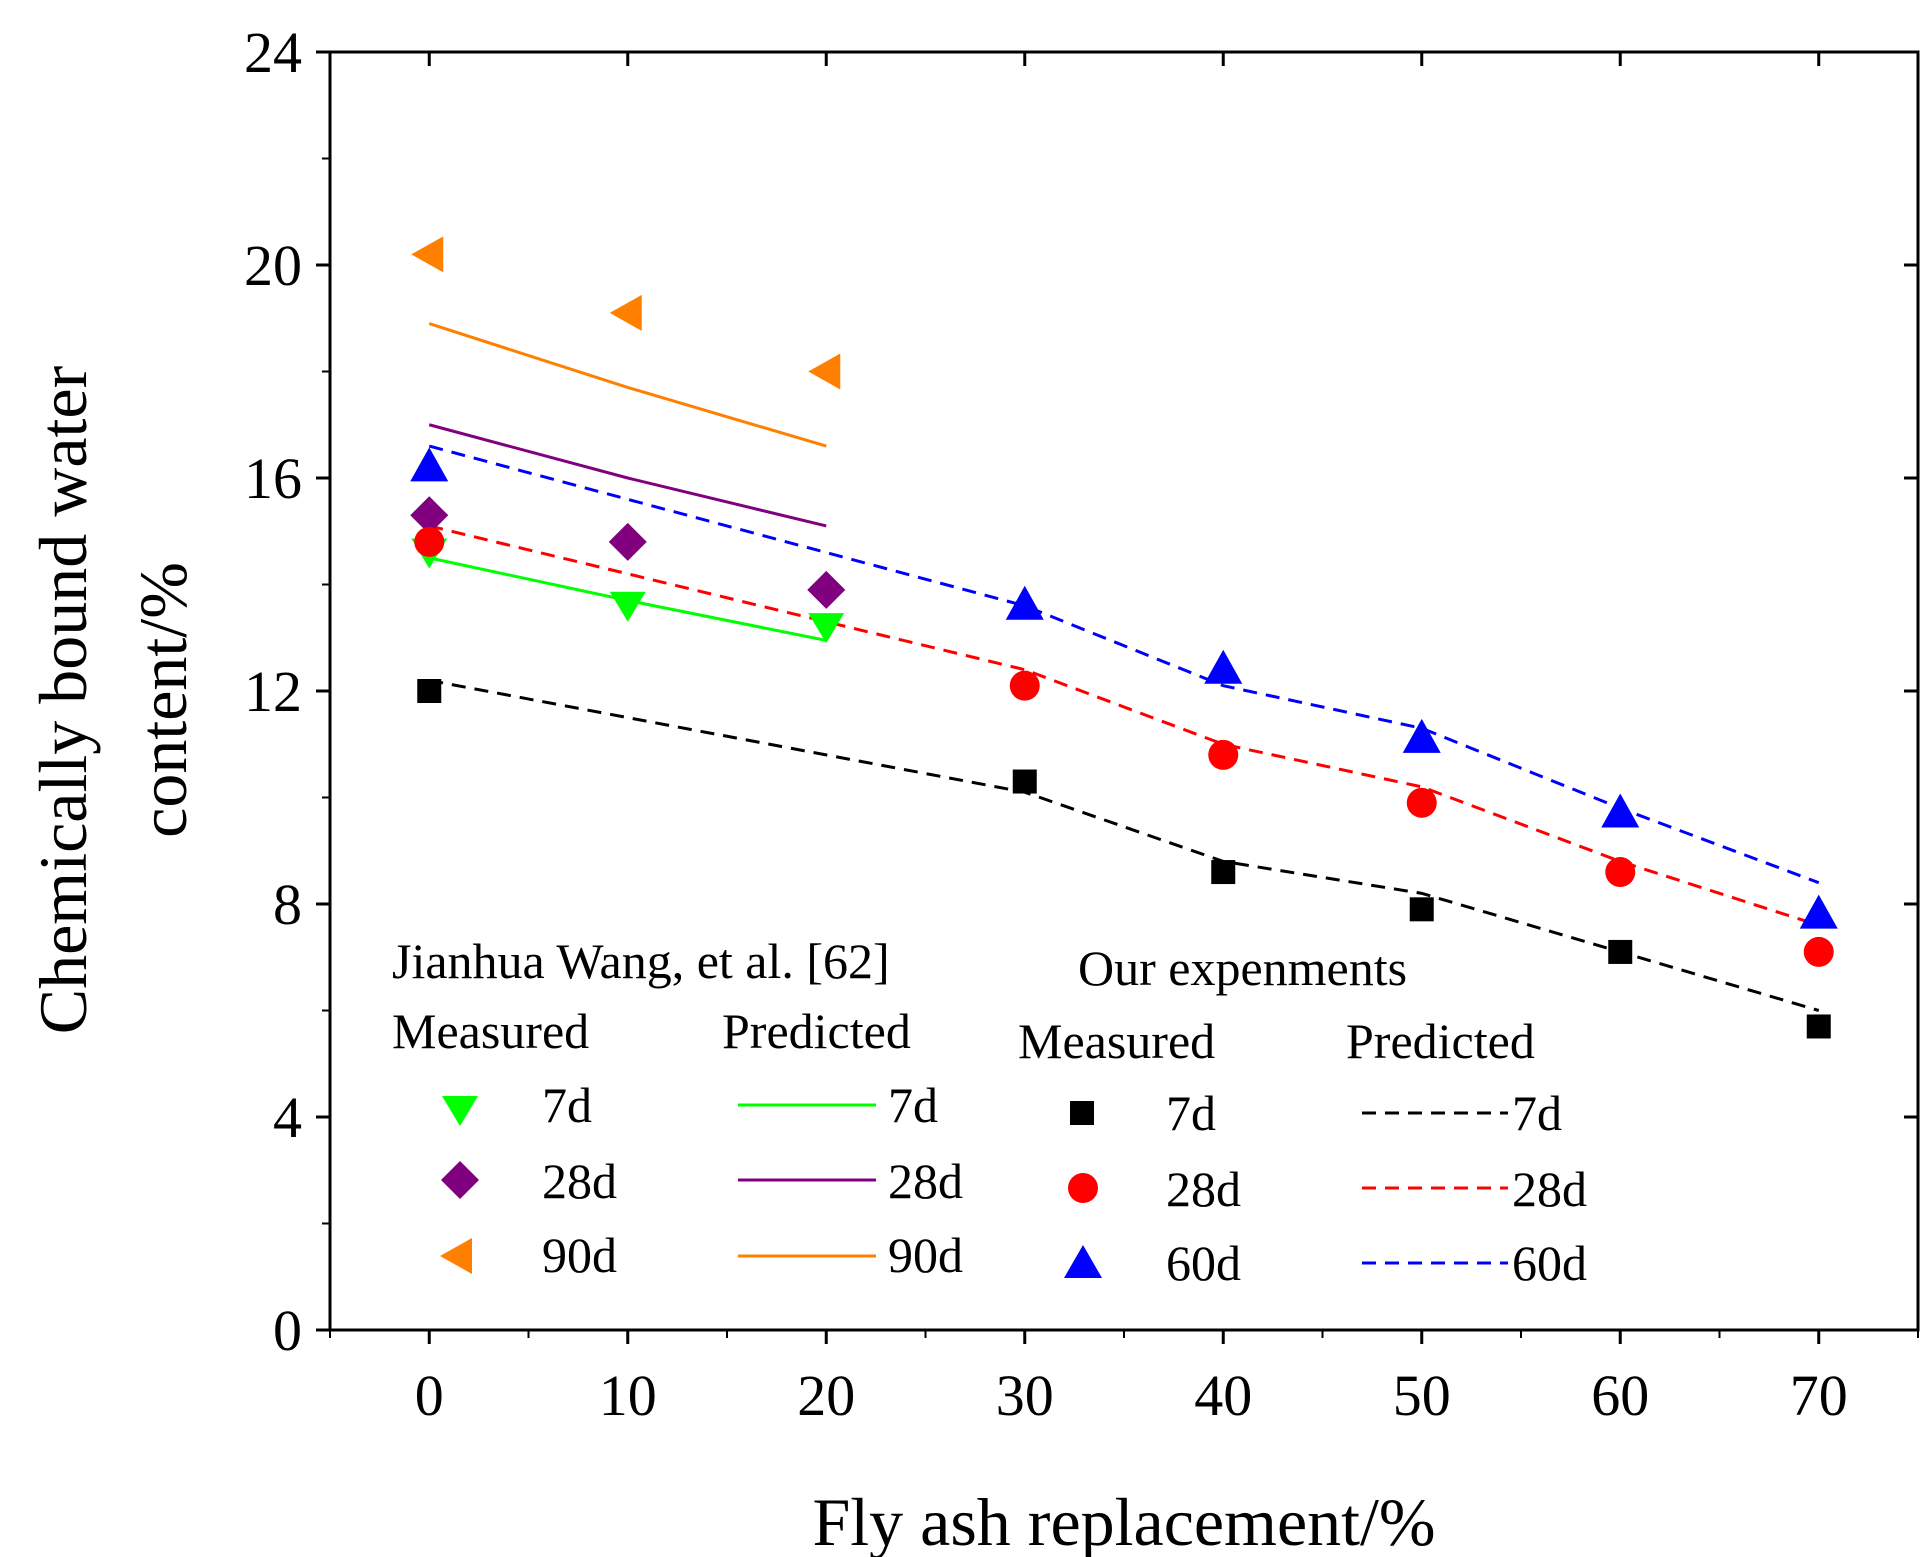 This screenshot has width=1922, height=1557. Describe the element at coordinates (925, 1255) in the screenshot. I see `legend-left-predicted-label-90d: 90d` at that location.